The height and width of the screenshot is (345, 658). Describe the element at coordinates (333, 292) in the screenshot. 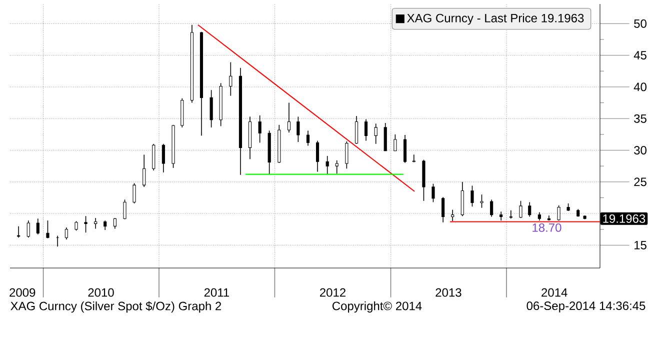

I see `x-tick-label: 2012` at that location.